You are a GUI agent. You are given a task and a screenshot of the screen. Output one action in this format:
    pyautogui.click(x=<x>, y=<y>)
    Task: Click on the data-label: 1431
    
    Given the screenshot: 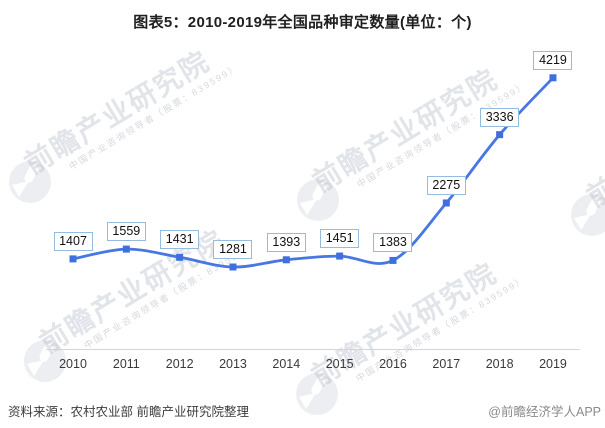 What is the action you would take?
    pyautogui.click(x=180, y=240)
    